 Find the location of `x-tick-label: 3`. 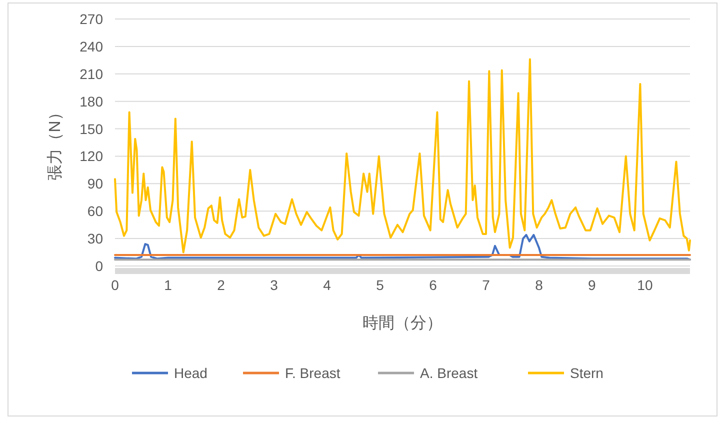

x-tick-label: 3 is located at coordinates (274, 285).